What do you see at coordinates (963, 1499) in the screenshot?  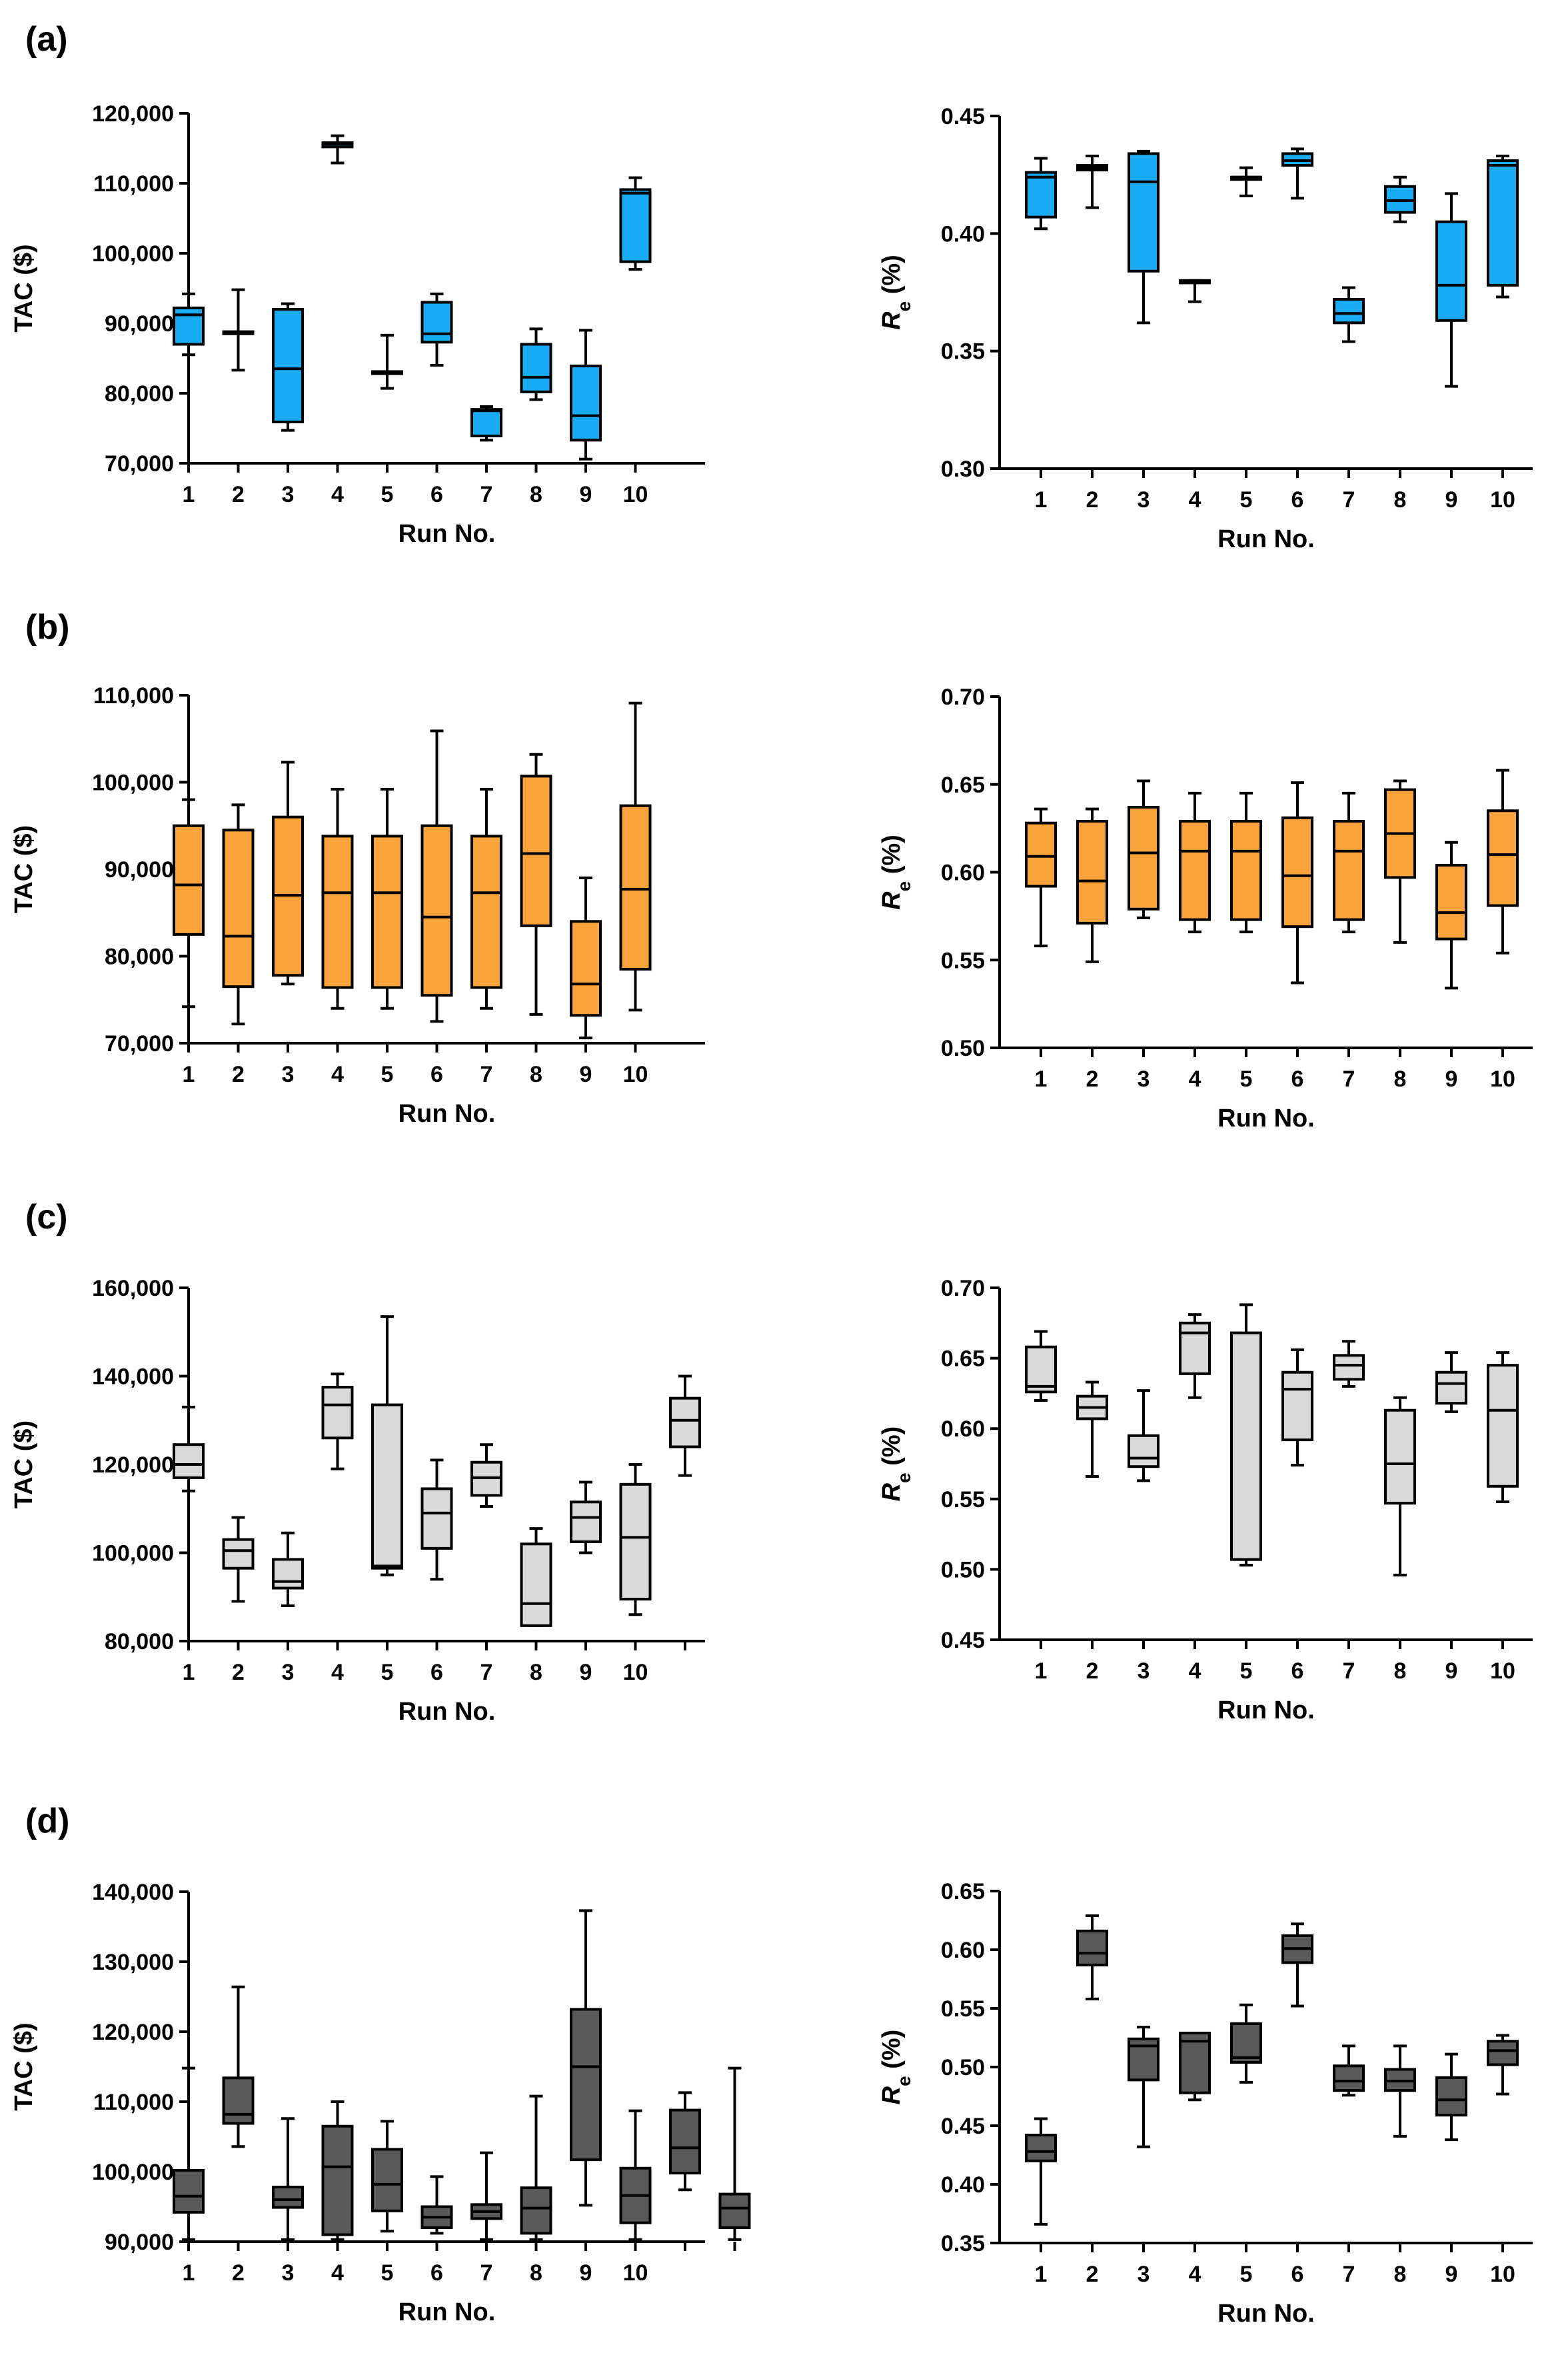 I see `y-tick-label: 0.55` at bounding box center [963, 1499].